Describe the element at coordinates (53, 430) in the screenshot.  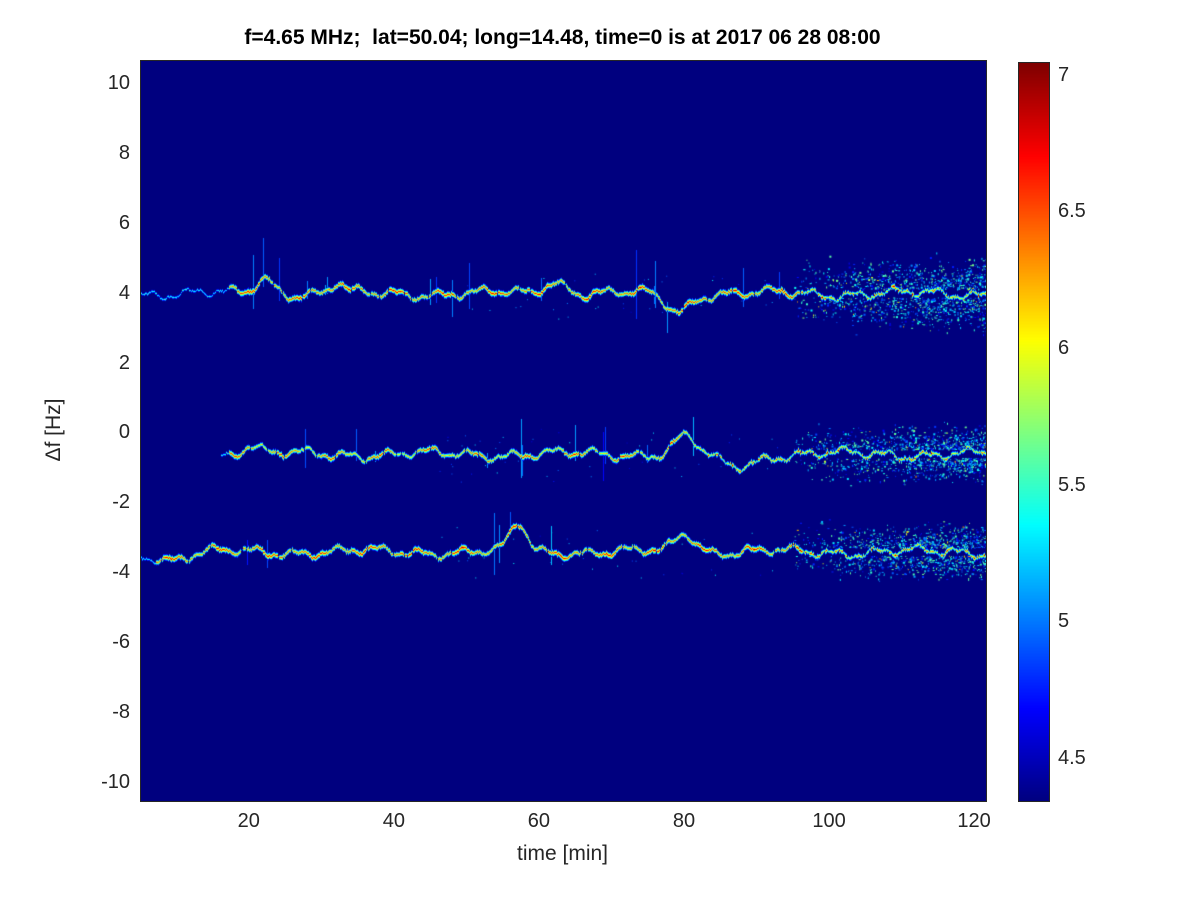
I see `y-axis-label: Δf [Hz]` at that location.